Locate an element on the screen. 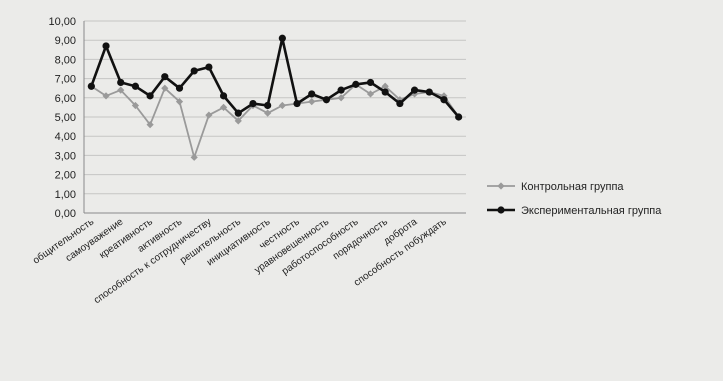 The image size is (723, 381). y-tick-label: 8,00 is located at coordinates (65, 60).